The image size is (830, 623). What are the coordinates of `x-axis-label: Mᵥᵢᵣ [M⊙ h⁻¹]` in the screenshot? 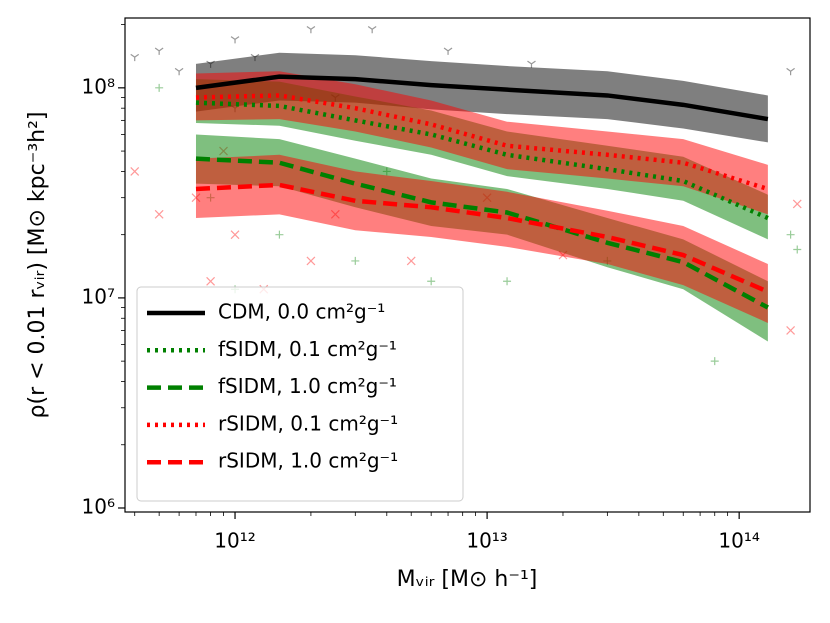 It's located at (467, 579).